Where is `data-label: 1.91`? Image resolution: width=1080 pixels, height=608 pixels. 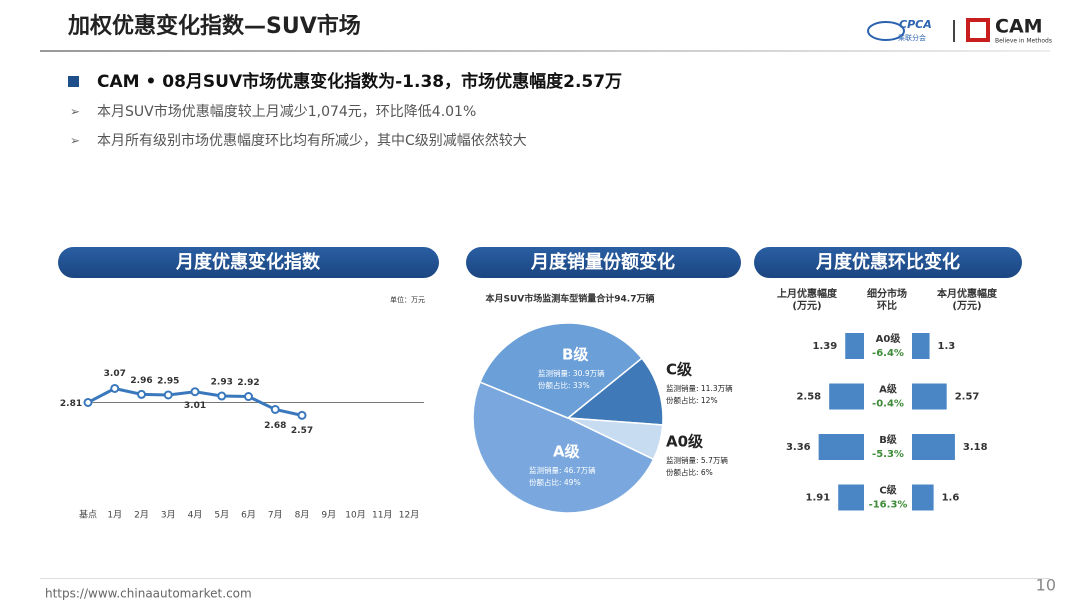
data-label: 1.91 is located at coordinates (818, 498).